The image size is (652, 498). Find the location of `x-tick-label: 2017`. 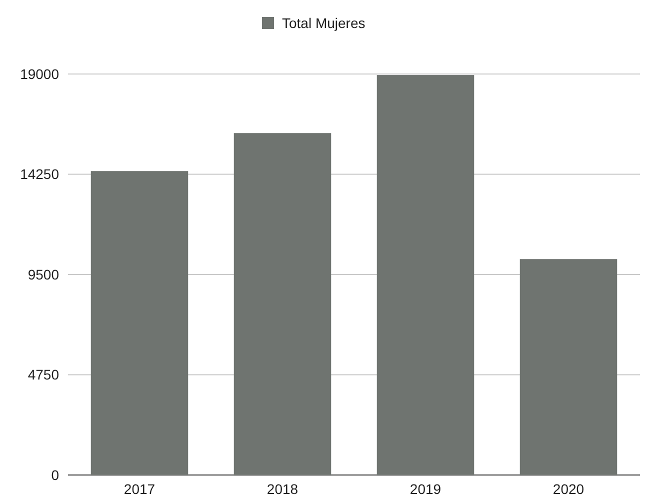

x-tick-label: 2017 is located at coordinates (140, 489).